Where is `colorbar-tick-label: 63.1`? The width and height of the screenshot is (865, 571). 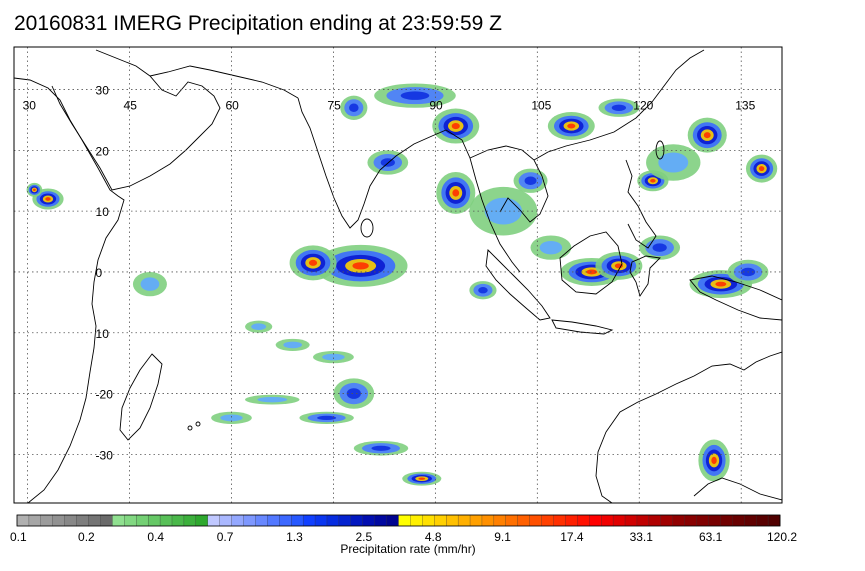
colorbar-tick-label: 63.1 is located at coordinates (711, 537).